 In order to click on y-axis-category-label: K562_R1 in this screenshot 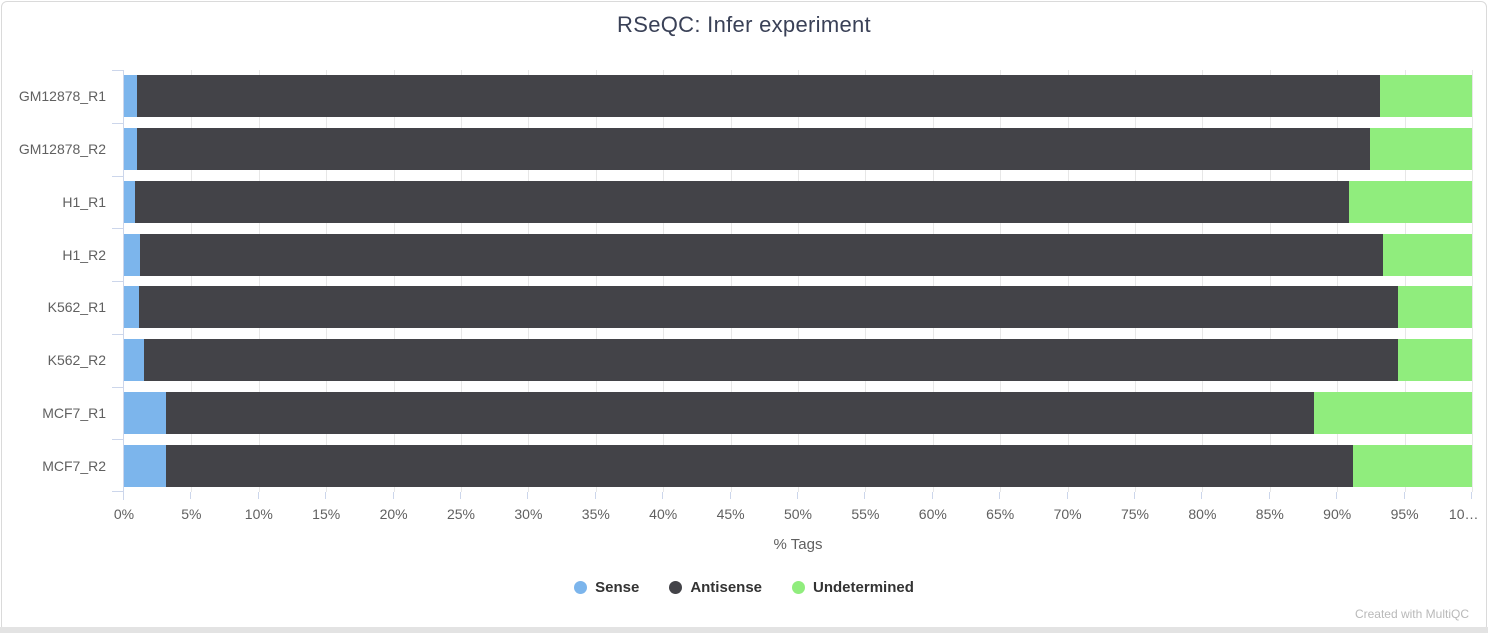, I will do `click(76, 307)`.